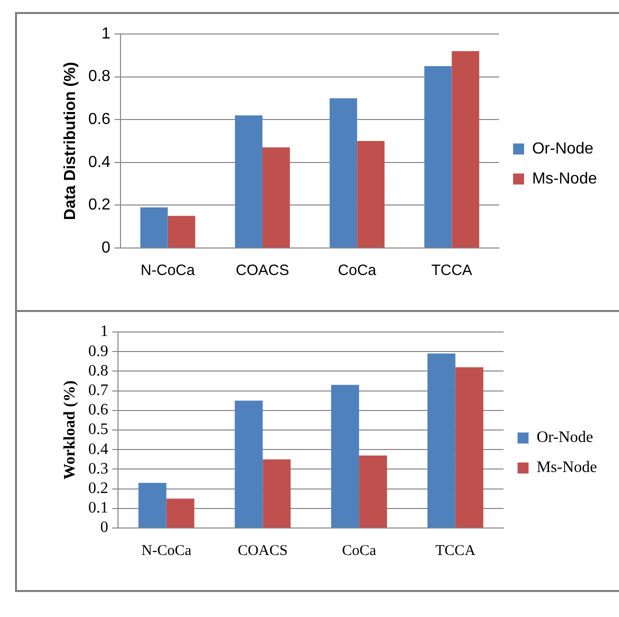 The image size is (619, 617). I want to click on y-tick-label: 0.9, so click(98, 351).